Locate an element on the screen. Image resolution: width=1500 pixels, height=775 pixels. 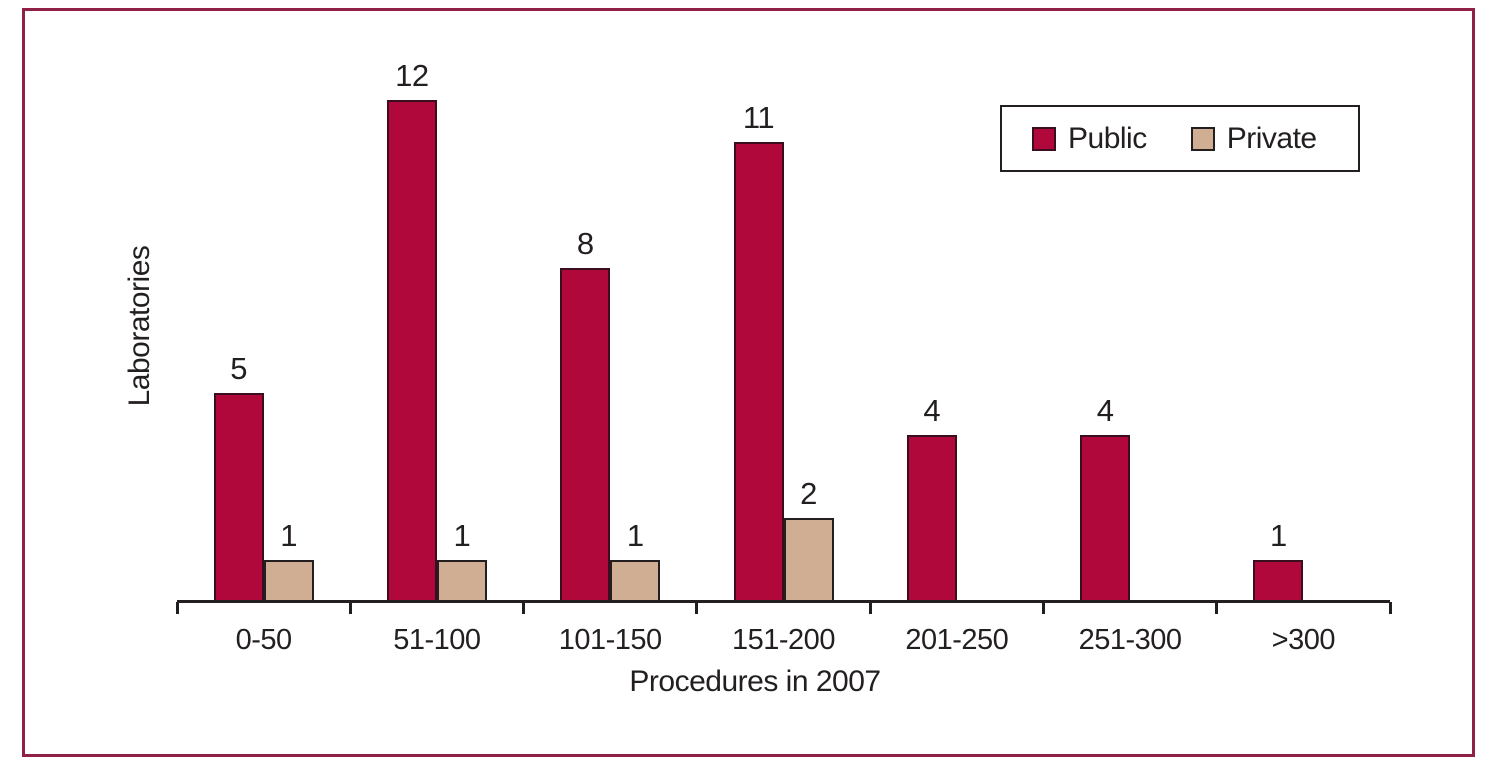
value-label-private-51-100: 1 is located at coordinates (462, 535).